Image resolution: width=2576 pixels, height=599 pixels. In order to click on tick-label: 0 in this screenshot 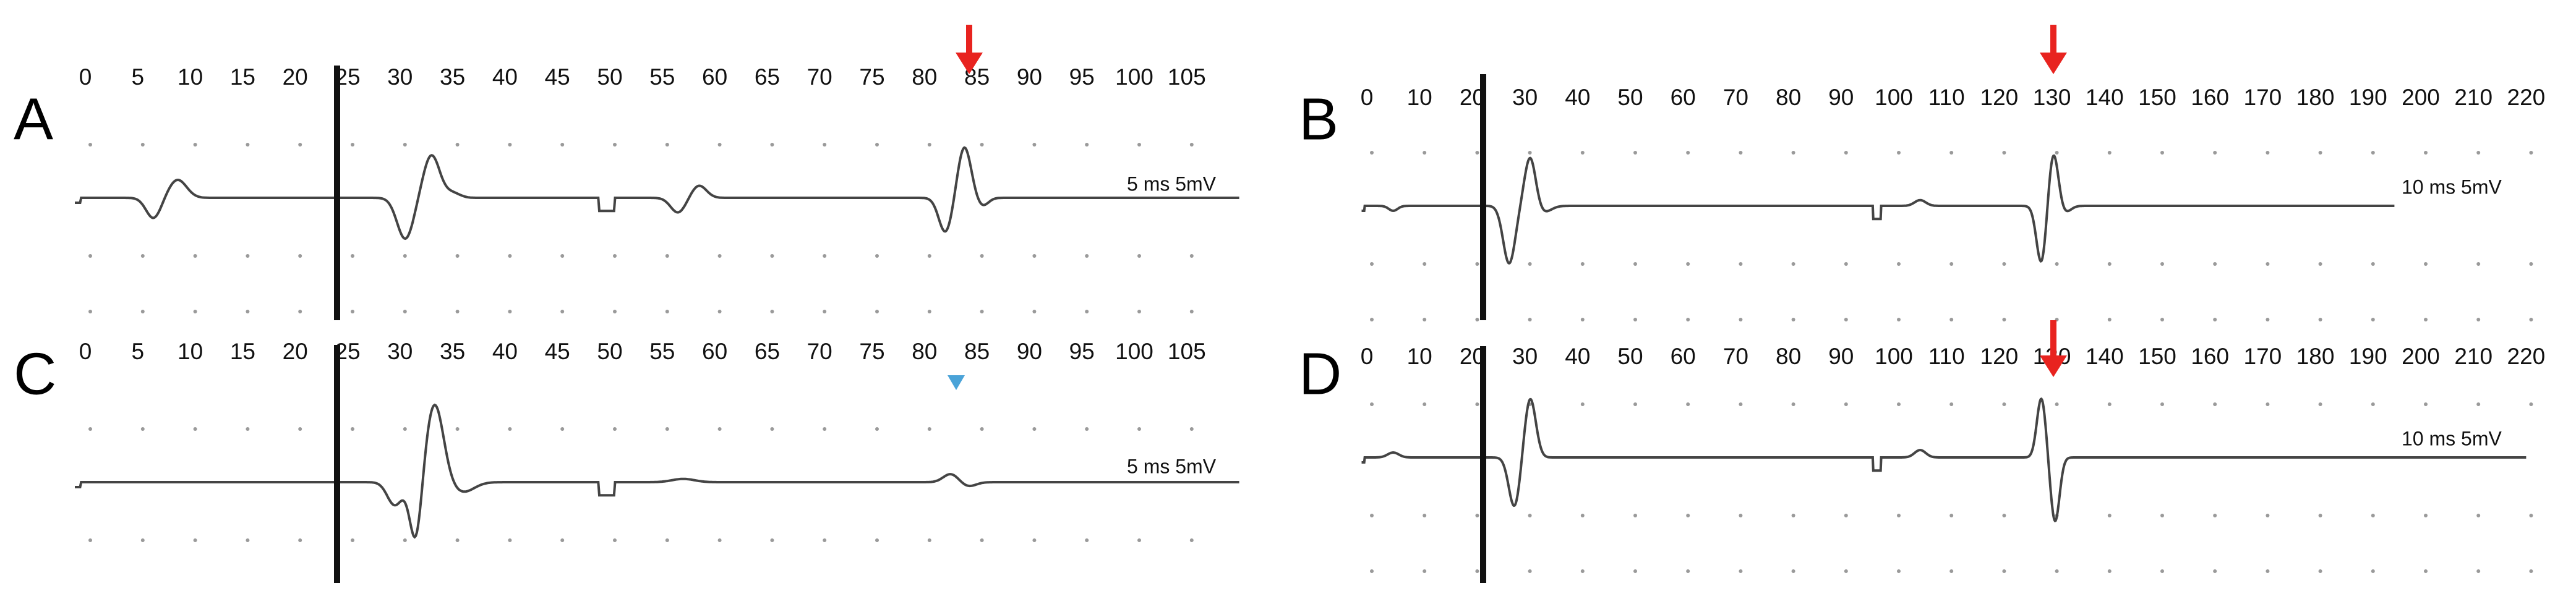, I will do `click(85, 77)`.